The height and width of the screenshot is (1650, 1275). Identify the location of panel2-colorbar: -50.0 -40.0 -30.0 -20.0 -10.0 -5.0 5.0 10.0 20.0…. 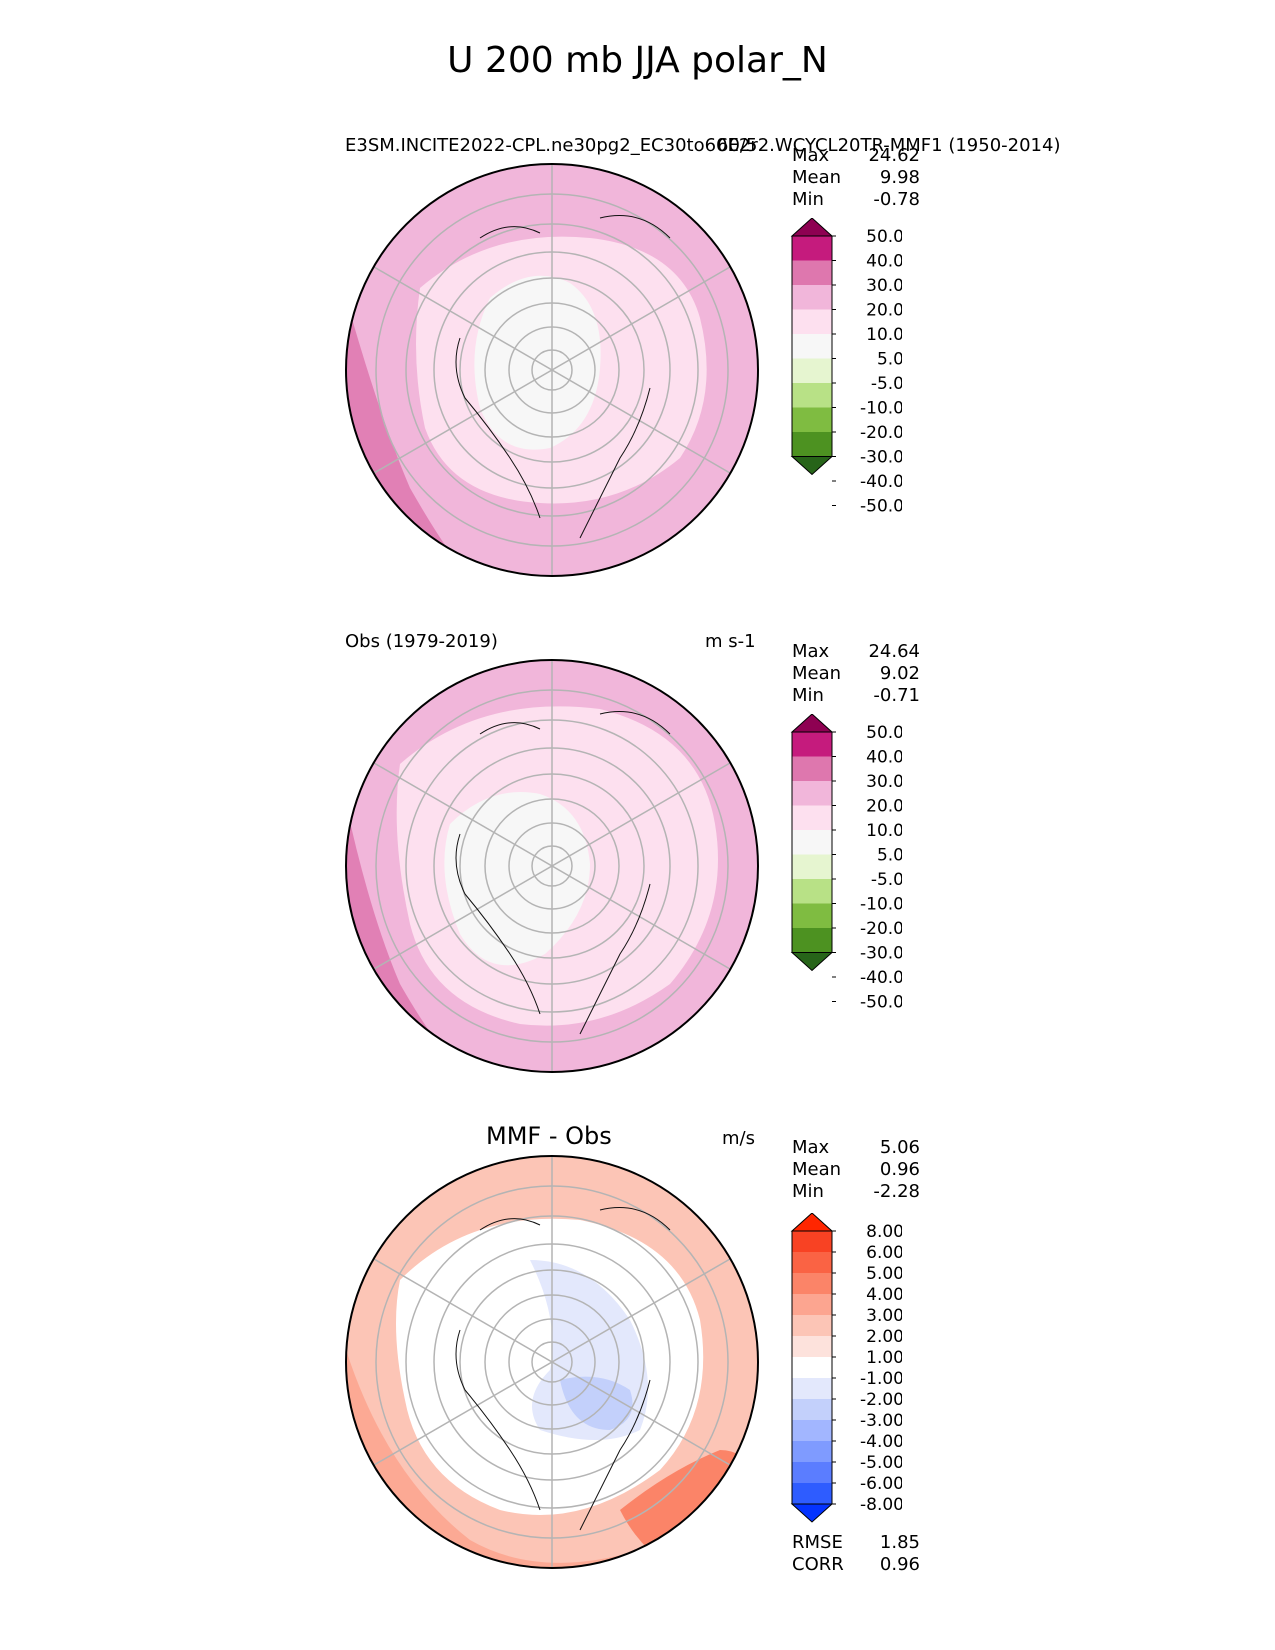
(846, 863).